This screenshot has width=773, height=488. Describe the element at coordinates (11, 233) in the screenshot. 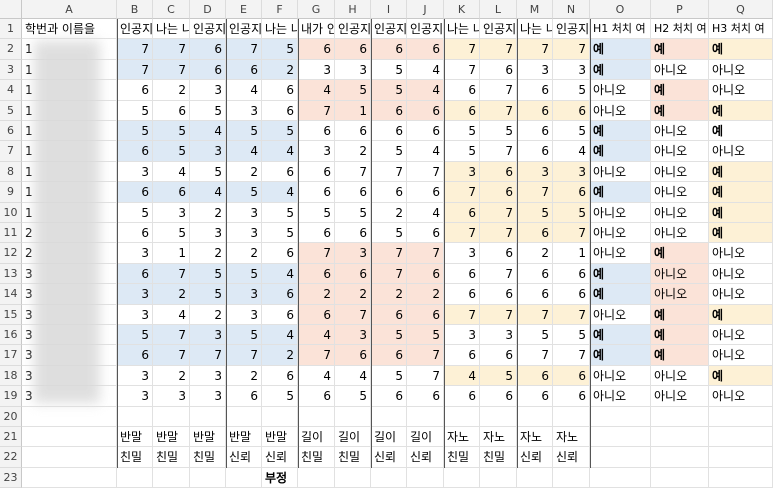

I see `row-header-11: 11` at that location.